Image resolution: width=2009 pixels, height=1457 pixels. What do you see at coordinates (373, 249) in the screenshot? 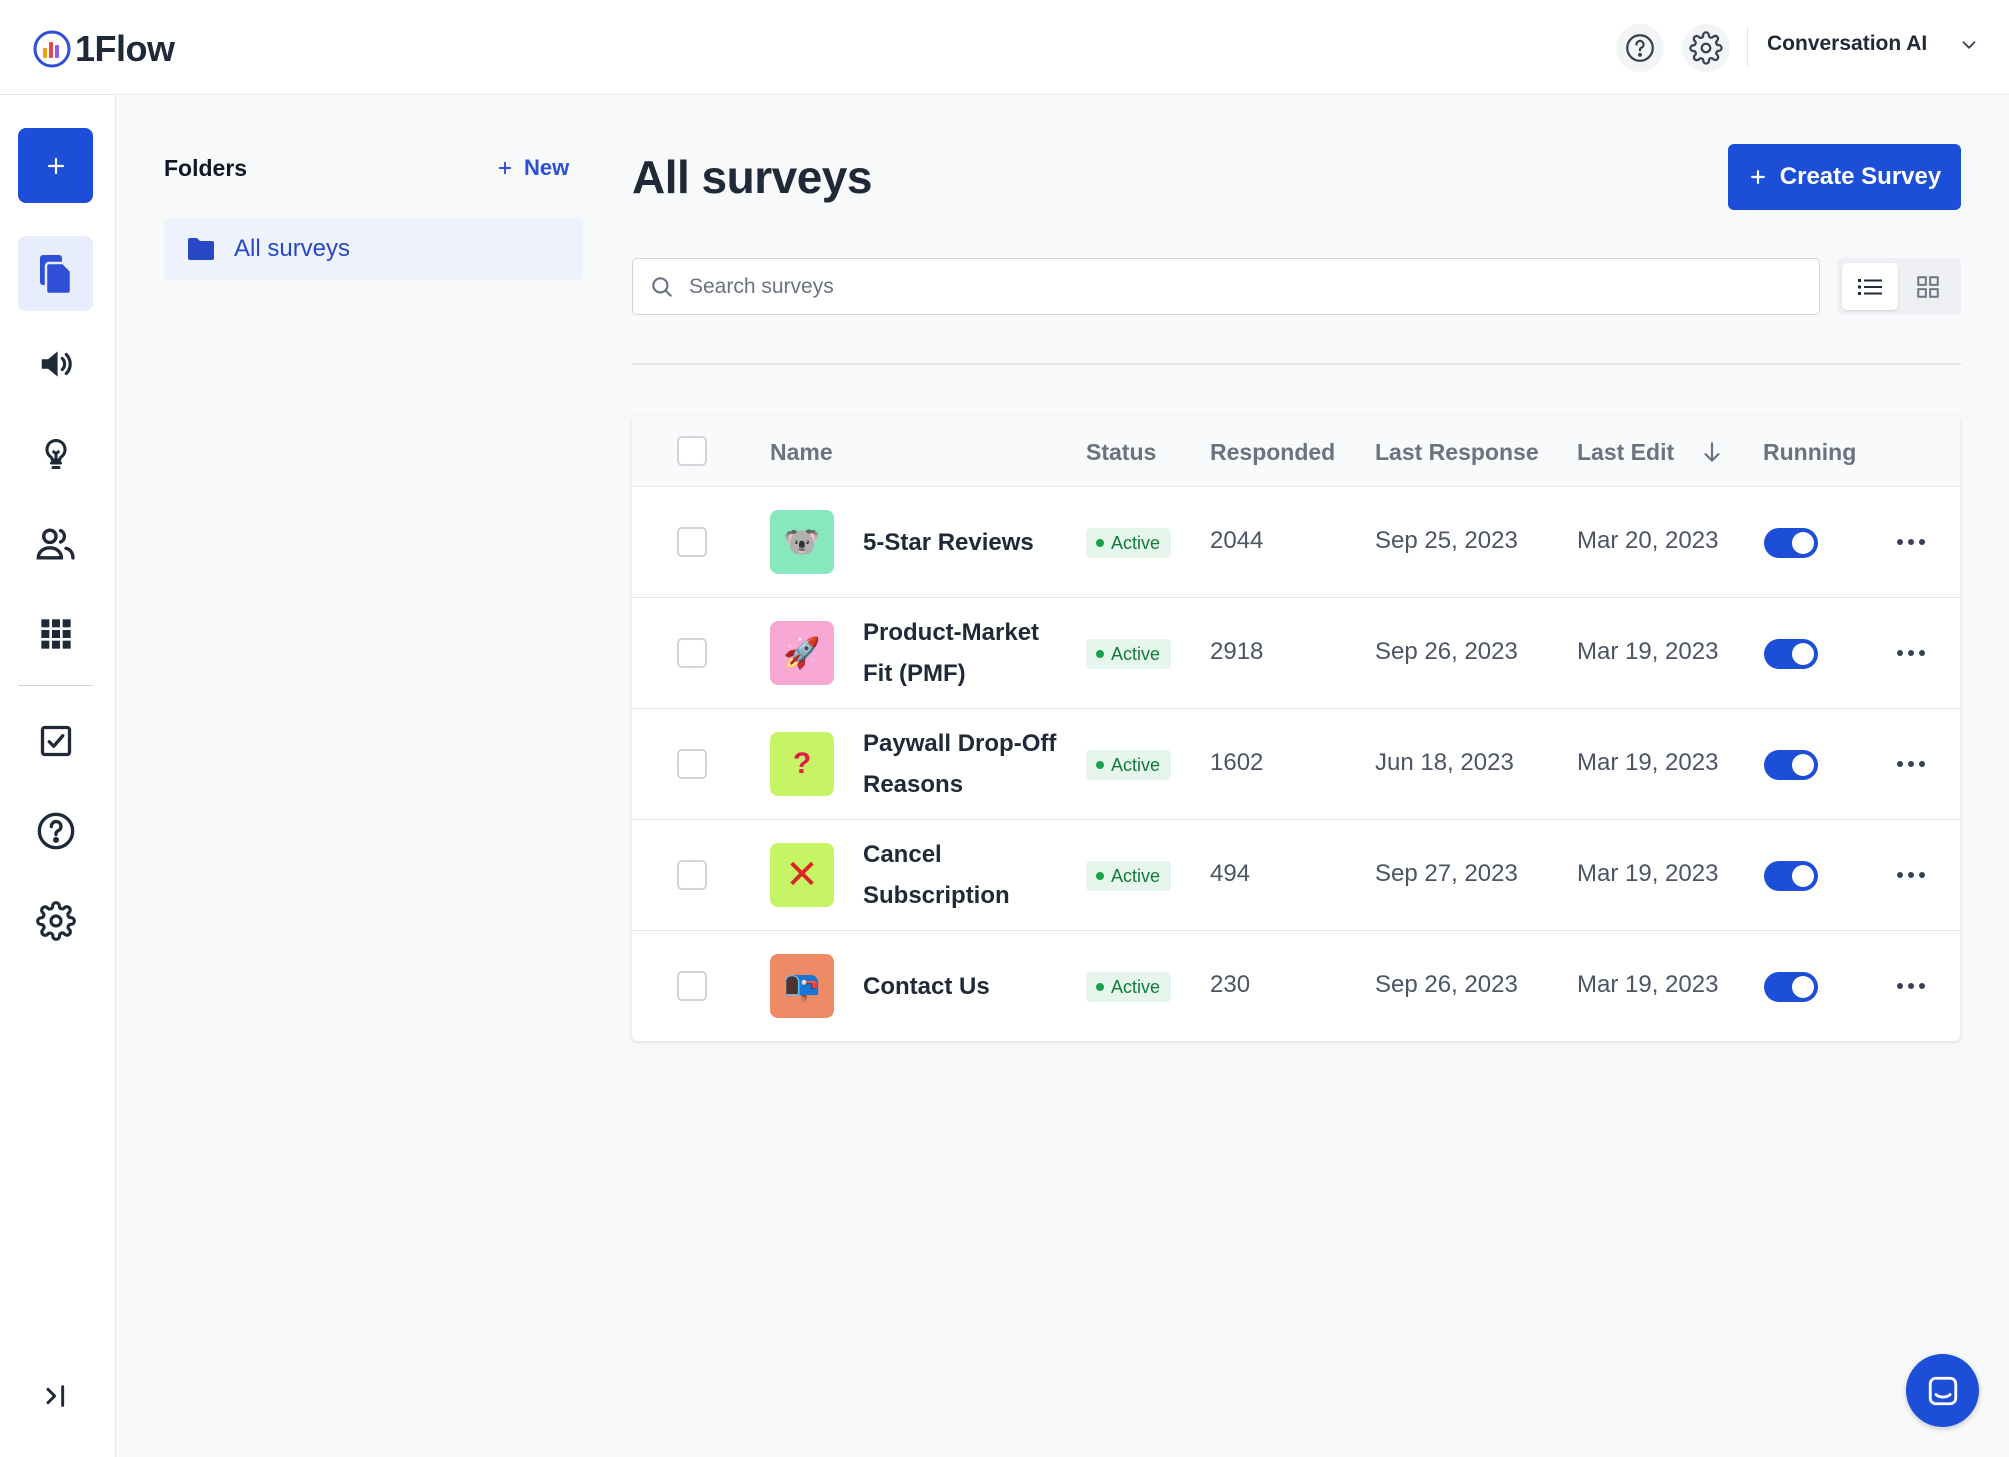
I see `folder-item-all-surveys: All surveys` at bounding box center [373, 249].